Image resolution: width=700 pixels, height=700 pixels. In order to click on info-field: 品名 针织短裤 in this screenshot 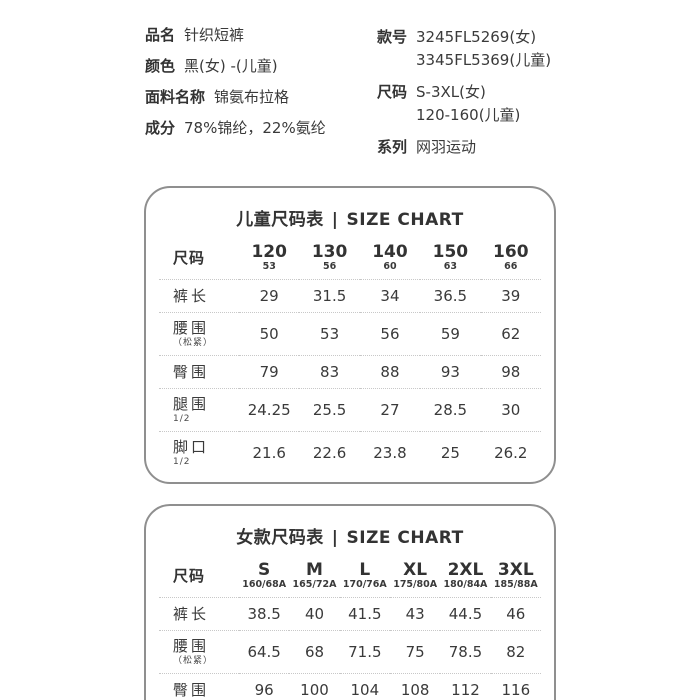, I will do `click(261, 35)`.